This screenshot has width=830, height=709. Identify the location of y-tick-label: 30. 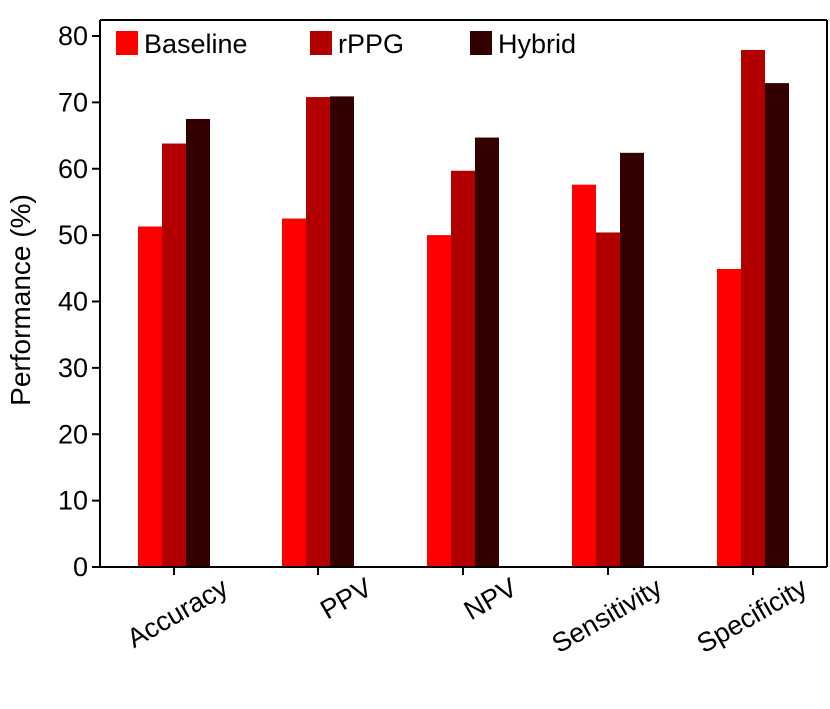
(73, 368).